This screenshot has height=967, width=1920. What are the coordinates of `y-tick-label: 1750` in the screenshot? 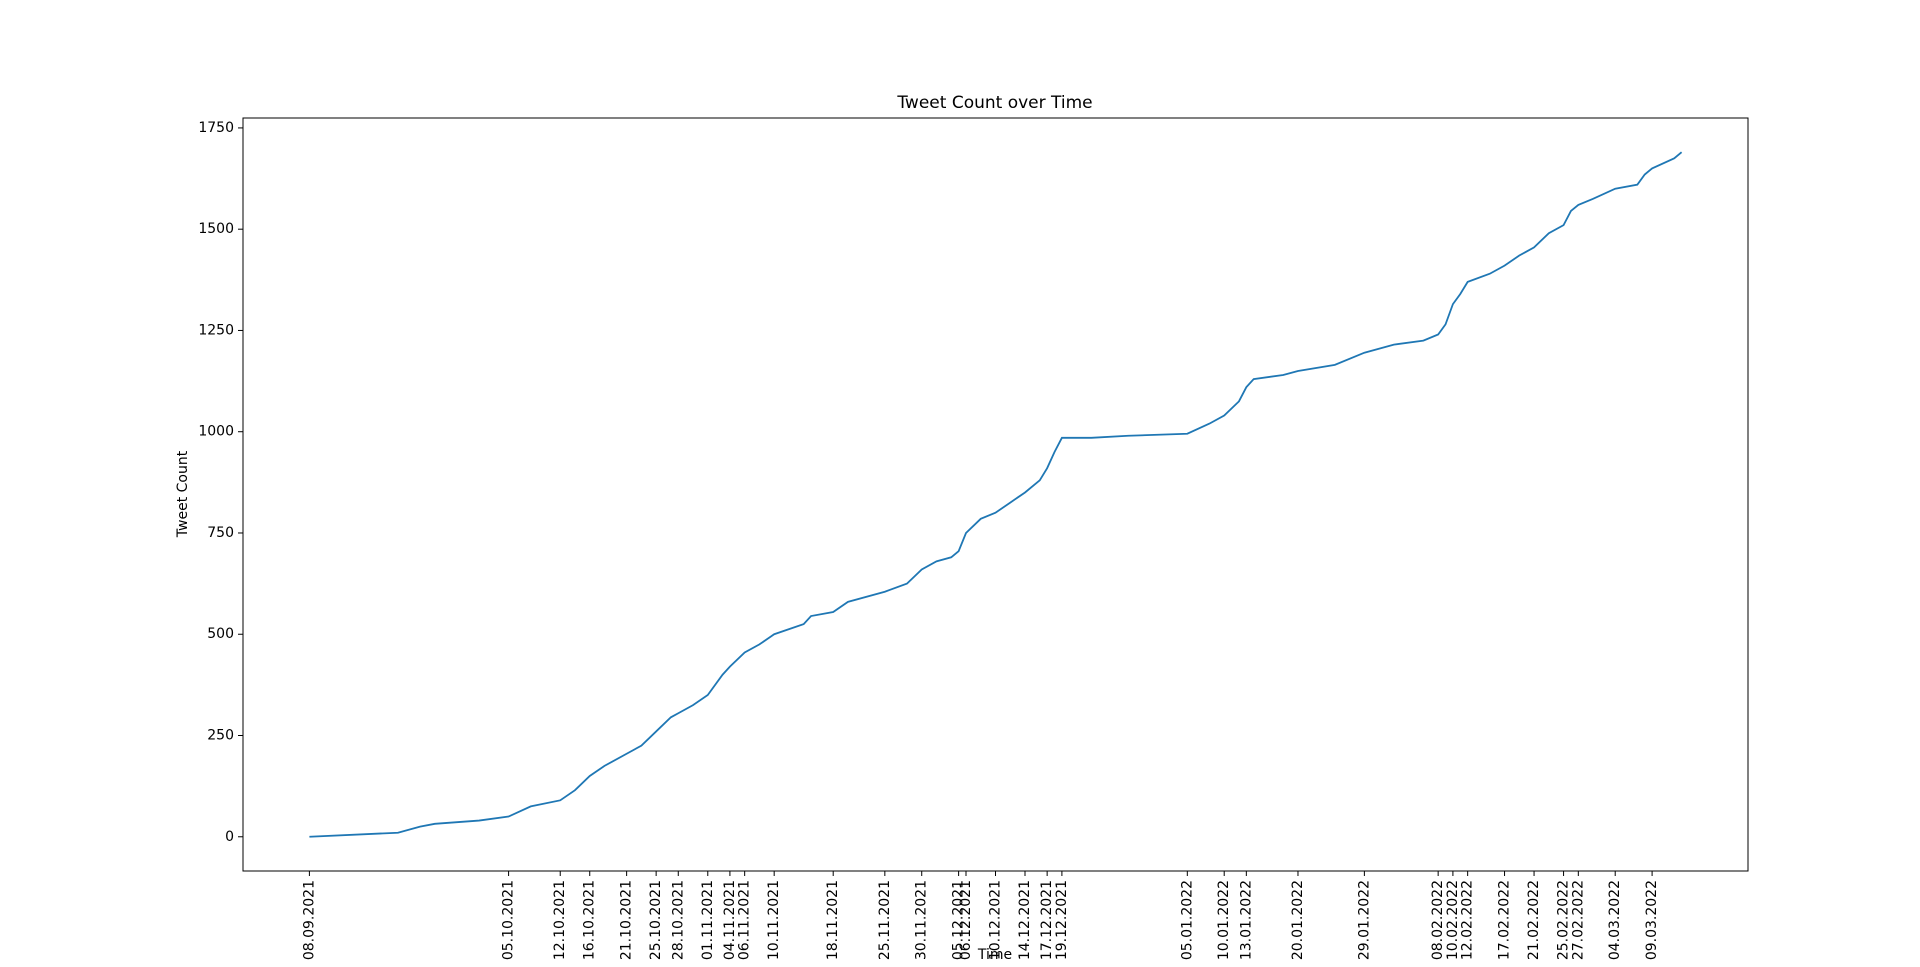 It's located at (216, 128).